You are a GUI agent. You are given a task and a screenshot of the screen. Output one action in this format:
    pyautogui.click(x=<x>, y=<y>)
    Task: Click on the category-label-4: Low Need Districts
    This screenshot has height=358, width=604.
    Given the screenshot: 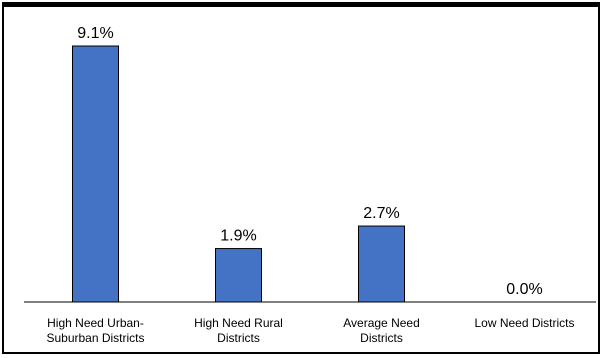 What is the action you would take?
    pyautogui.click(x=524, y=323)
    